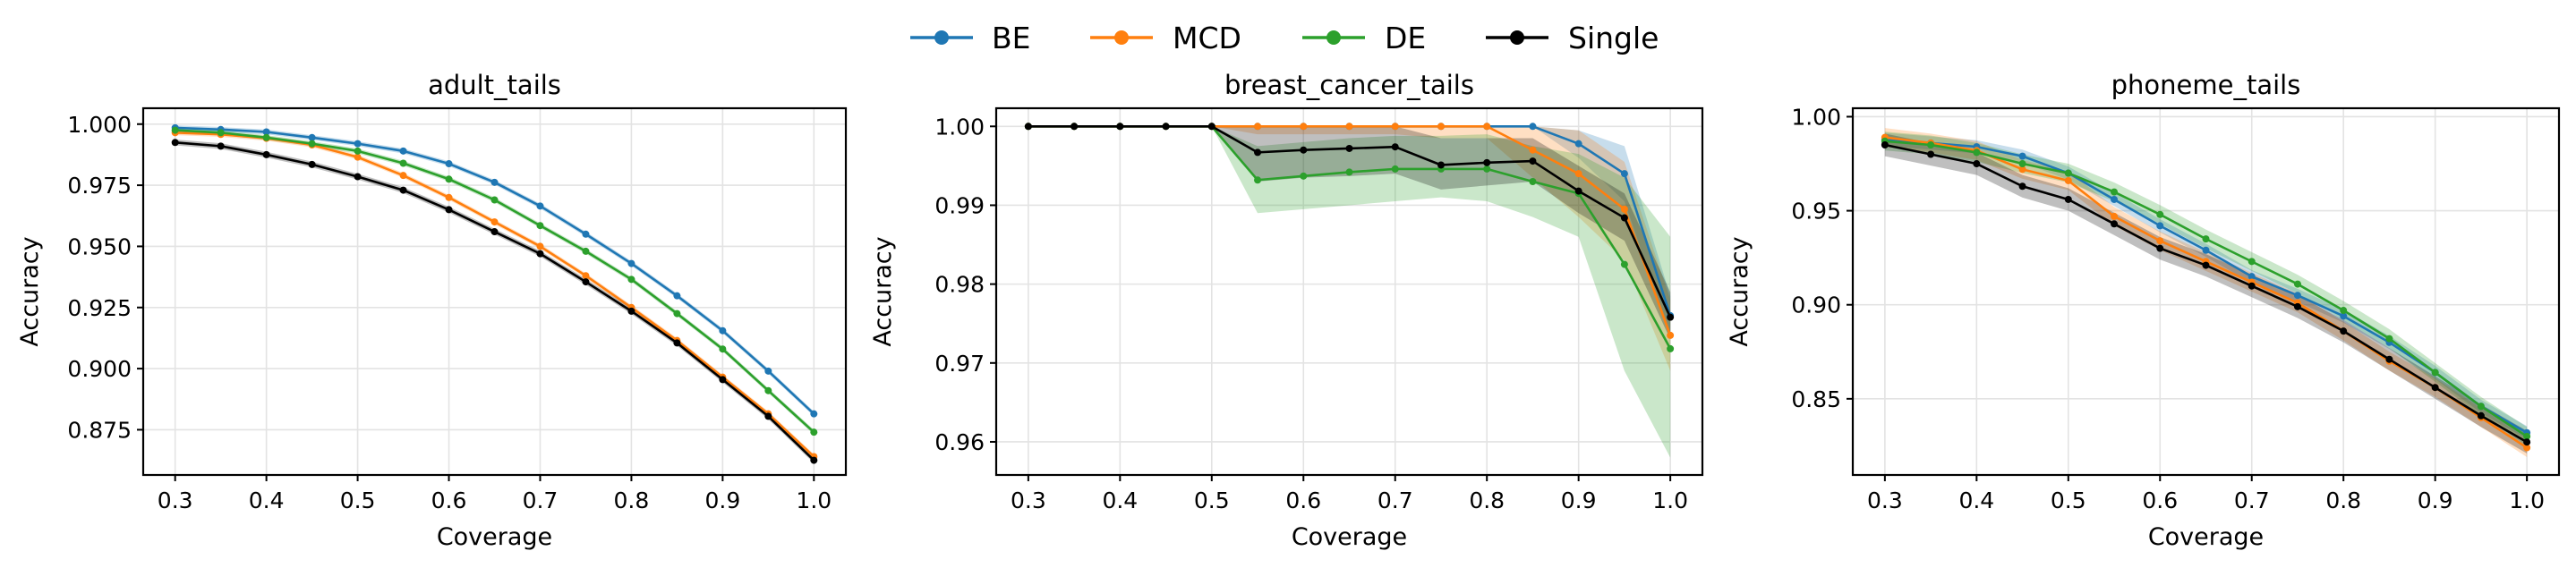 The height and width of the screenshot is (568, 2576). What do you see at coordinates (99, 430) in the screenshot?
I see `y-tick-label: 0.875` at bounding box center [99, 430].